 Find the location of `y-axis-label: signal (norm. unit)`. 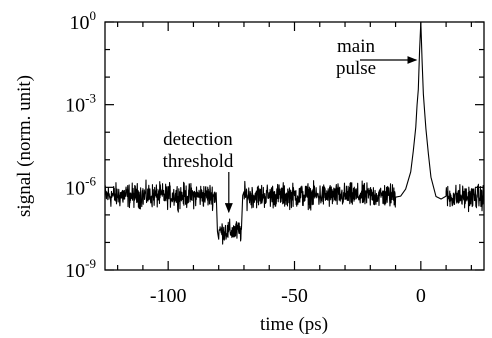

y-axis-label: signal (norm. unit) is located at coordinates (24, 146).